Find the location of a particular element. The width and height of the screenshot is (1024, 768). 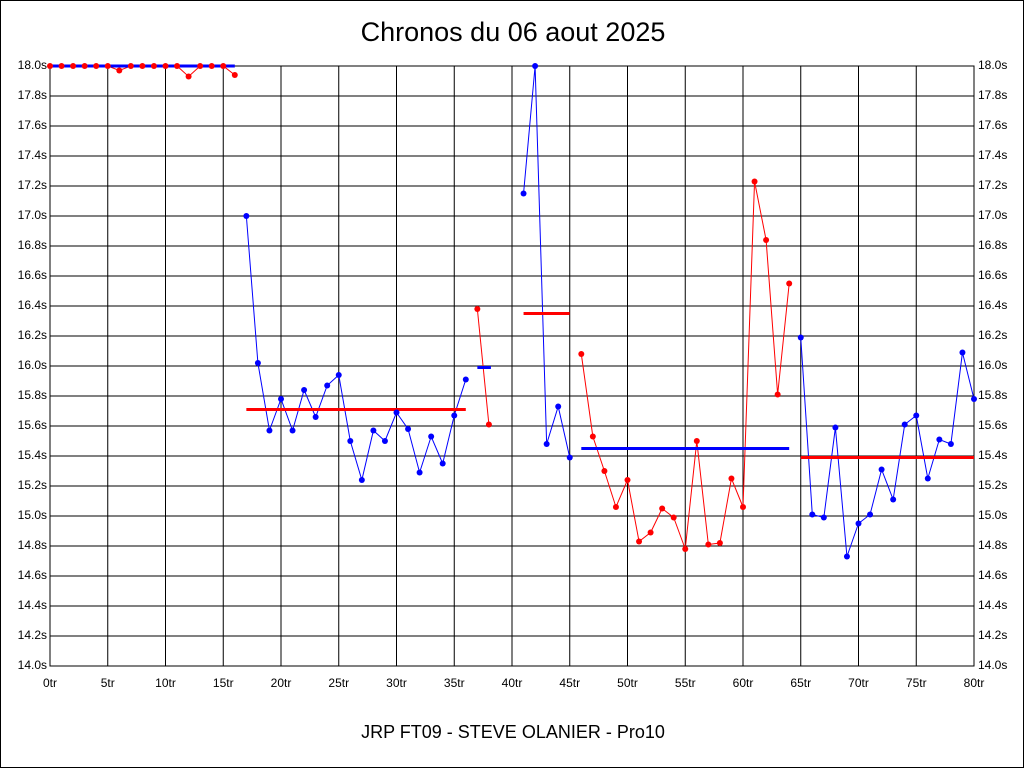

y-tick-label: 14.0s is located at coordinates (32, 665).